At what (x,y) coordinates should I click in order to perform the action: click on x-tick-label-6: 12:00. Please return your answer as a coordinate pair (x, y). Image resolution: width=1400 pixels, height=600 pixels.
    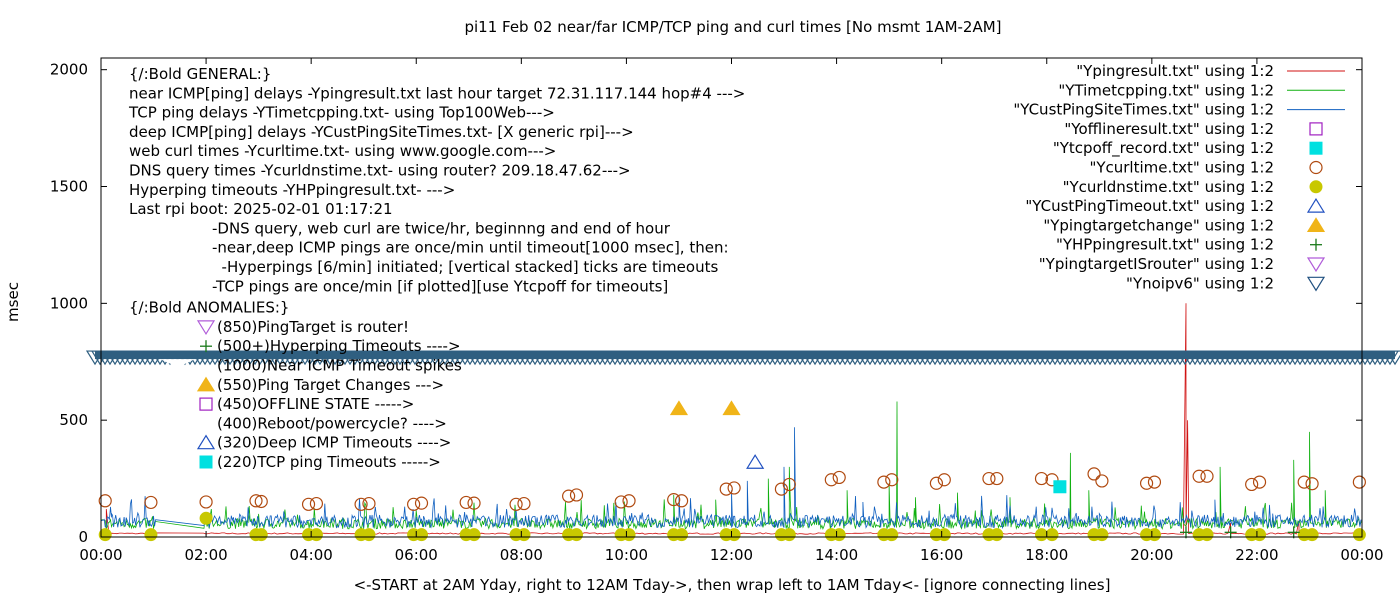
    Looking at the image, I should click on (731, 555).